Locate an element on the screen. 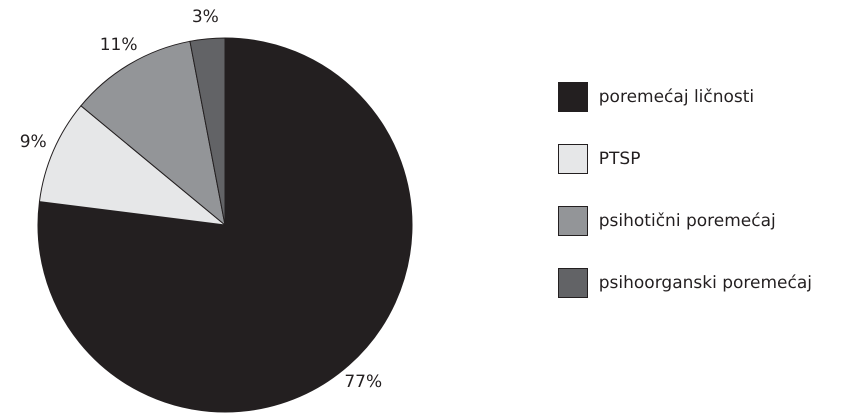  legend-label: poremećaj ličnosti is located at coordinates (676, 97).